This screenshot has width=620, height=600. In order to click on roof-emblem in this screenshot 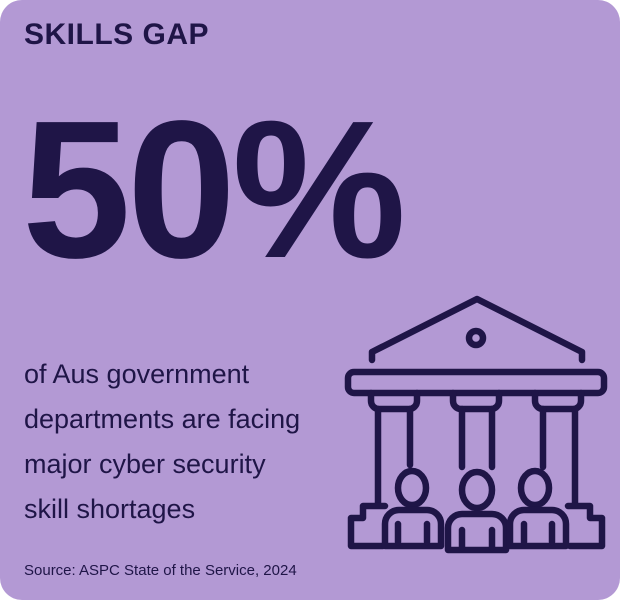, I will do `click(476, 338)`.